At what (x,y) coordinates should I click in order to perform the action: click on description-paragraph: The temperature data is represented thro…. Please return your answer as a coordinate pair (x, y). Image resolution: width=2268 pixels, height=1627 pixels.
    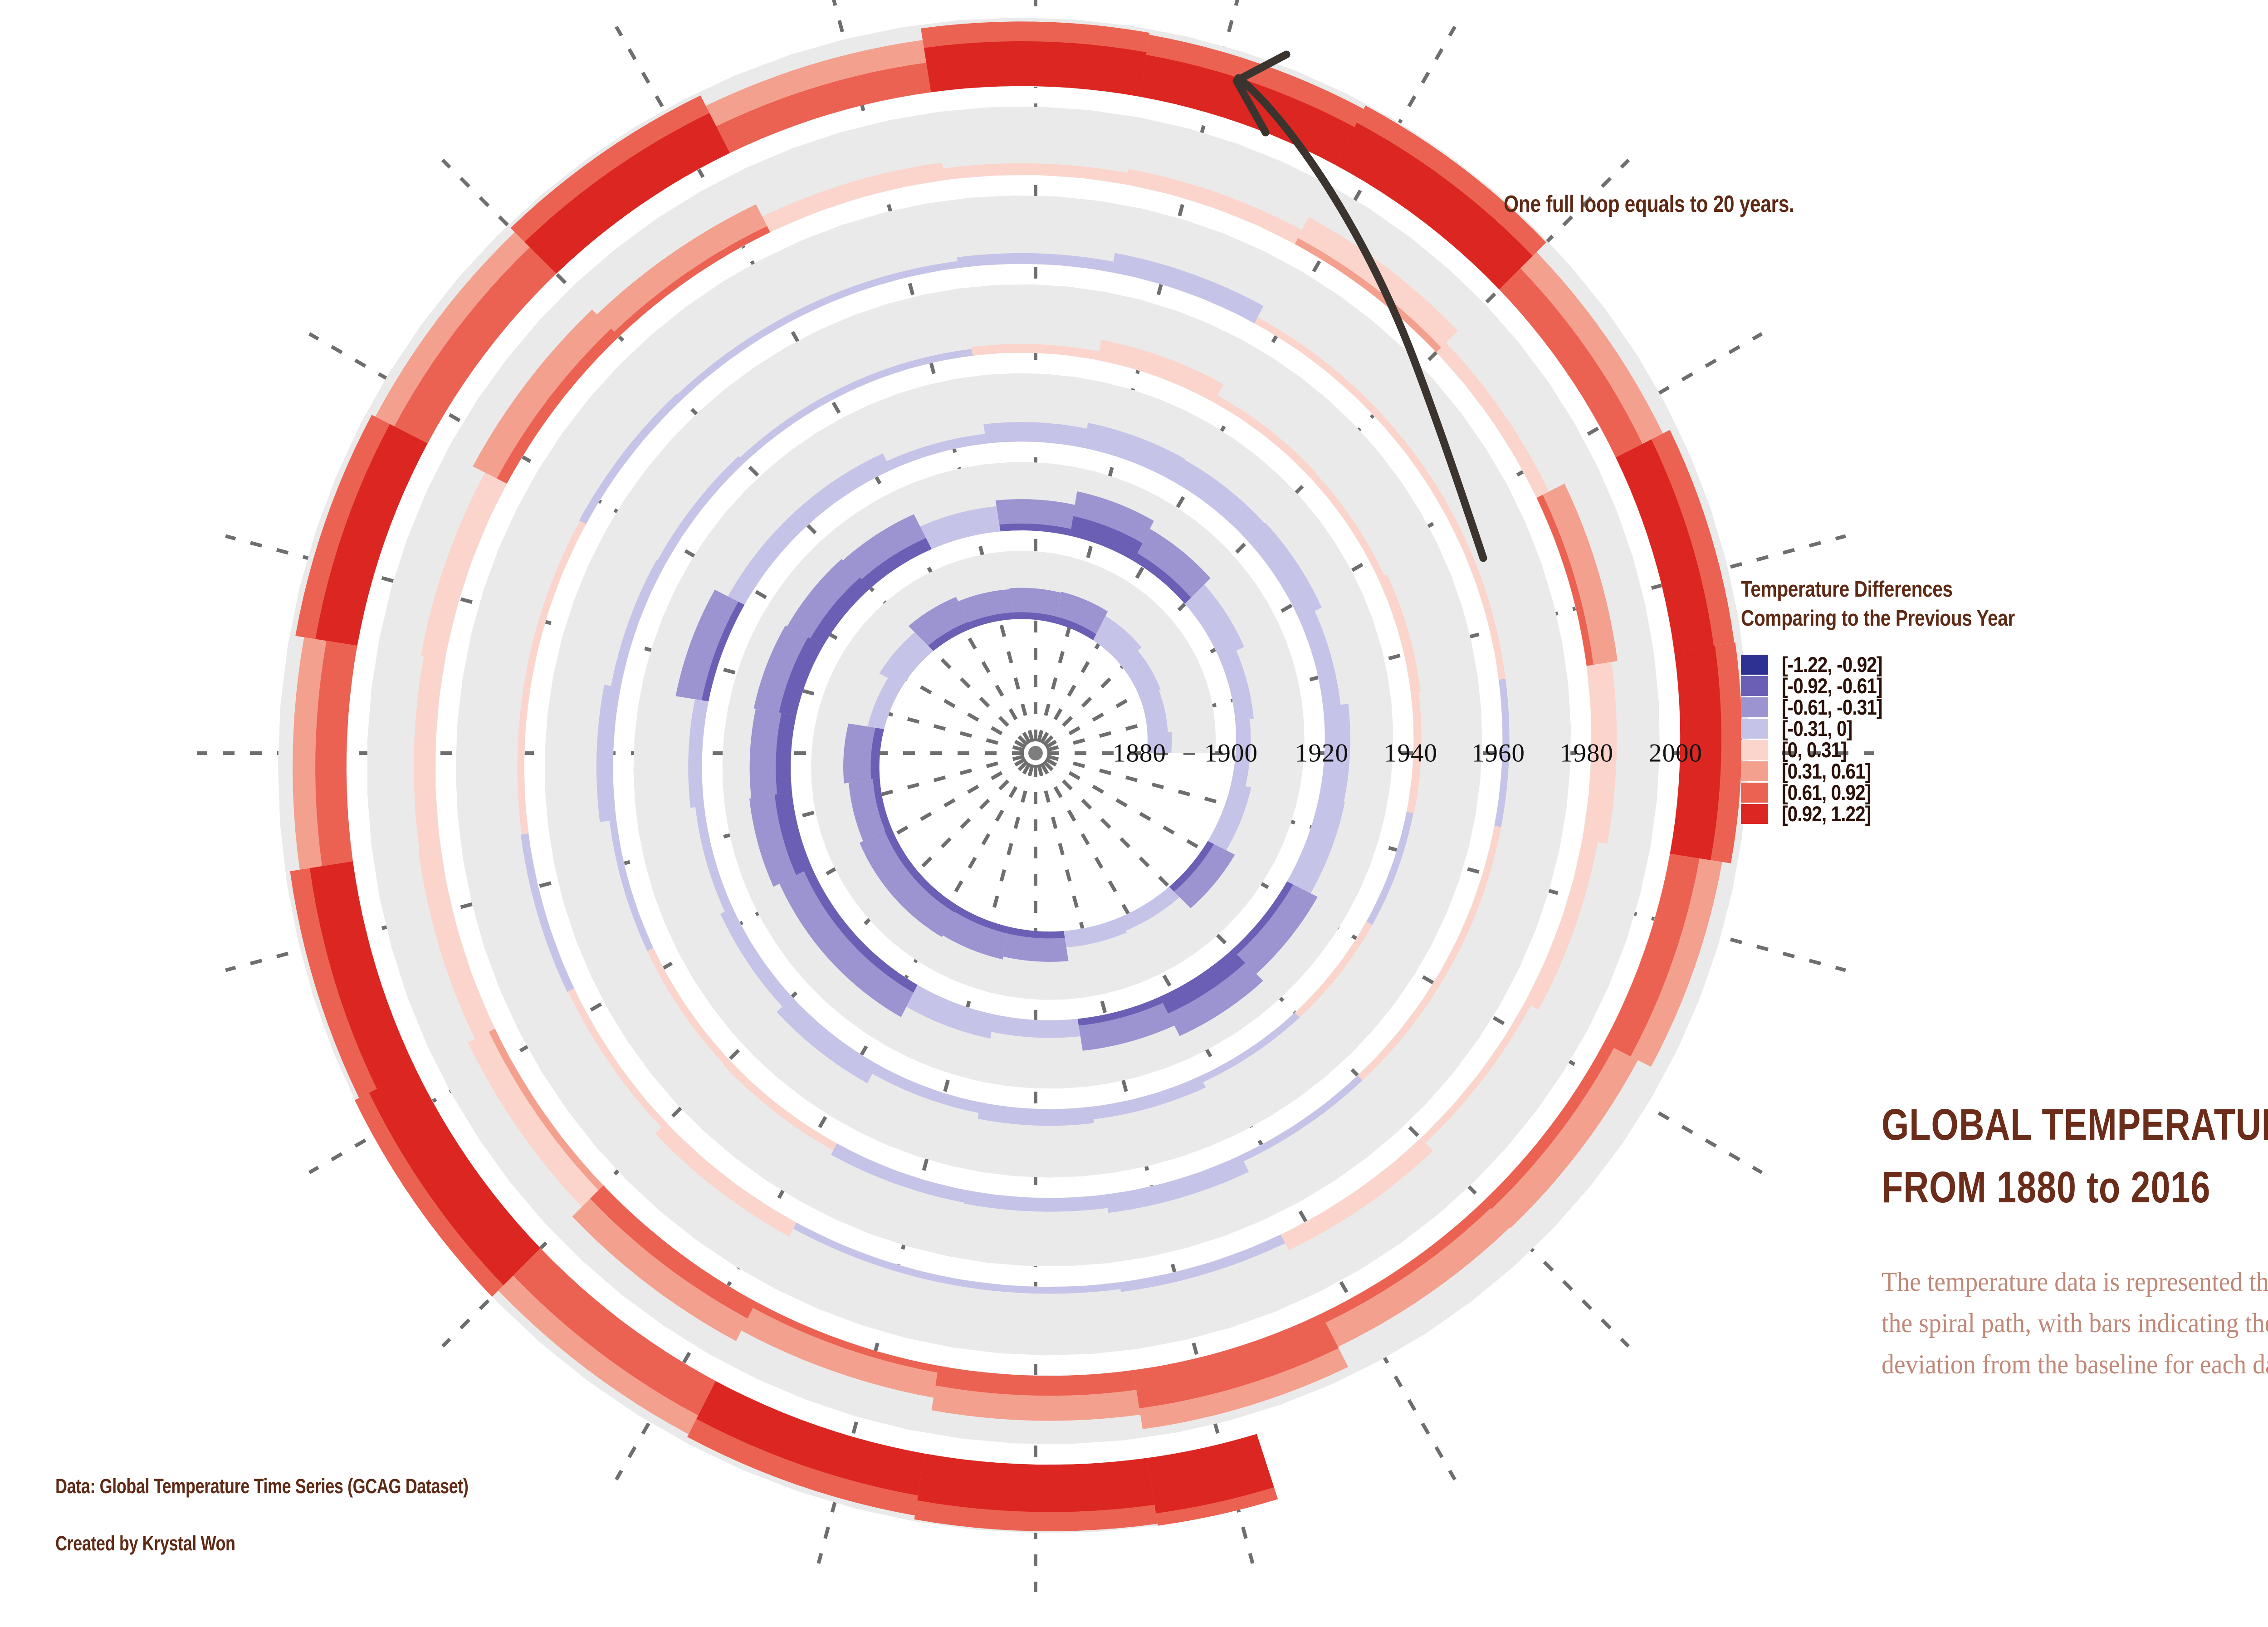
    Looking at the image, I should click on (2075, 1323).